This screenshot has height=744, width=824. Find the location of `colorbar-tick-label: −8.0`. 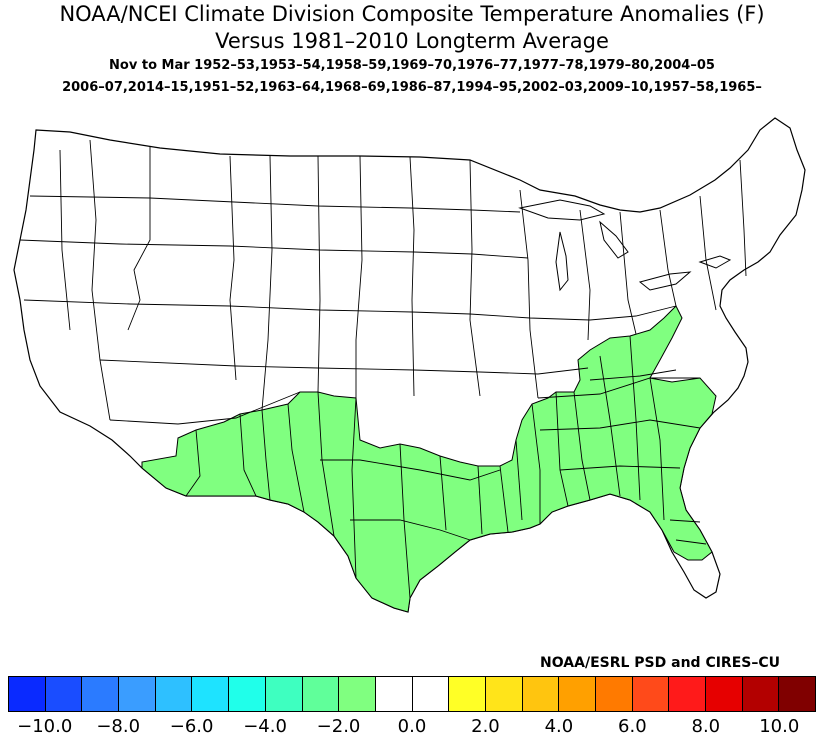

colorbar-tick-label: −8.0 is located at coordinates (118, 726).